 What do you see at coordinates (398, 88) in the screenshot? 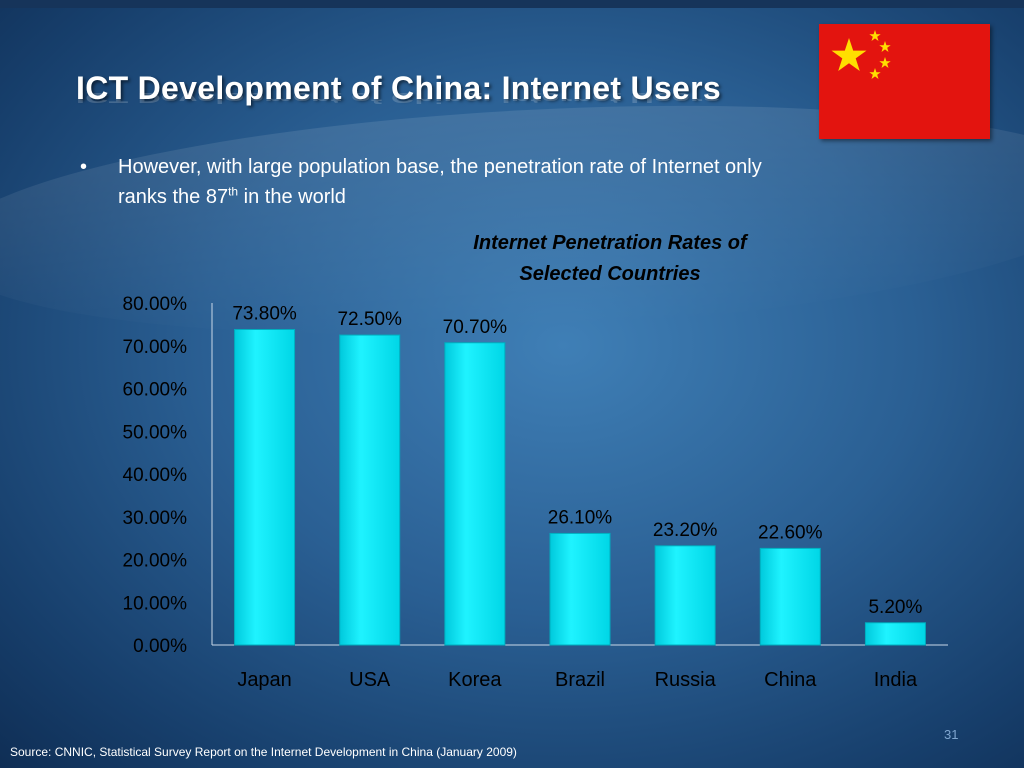
I see `slide-title: ICT Development of China: Internet Users` at bounding box center [398, 88].